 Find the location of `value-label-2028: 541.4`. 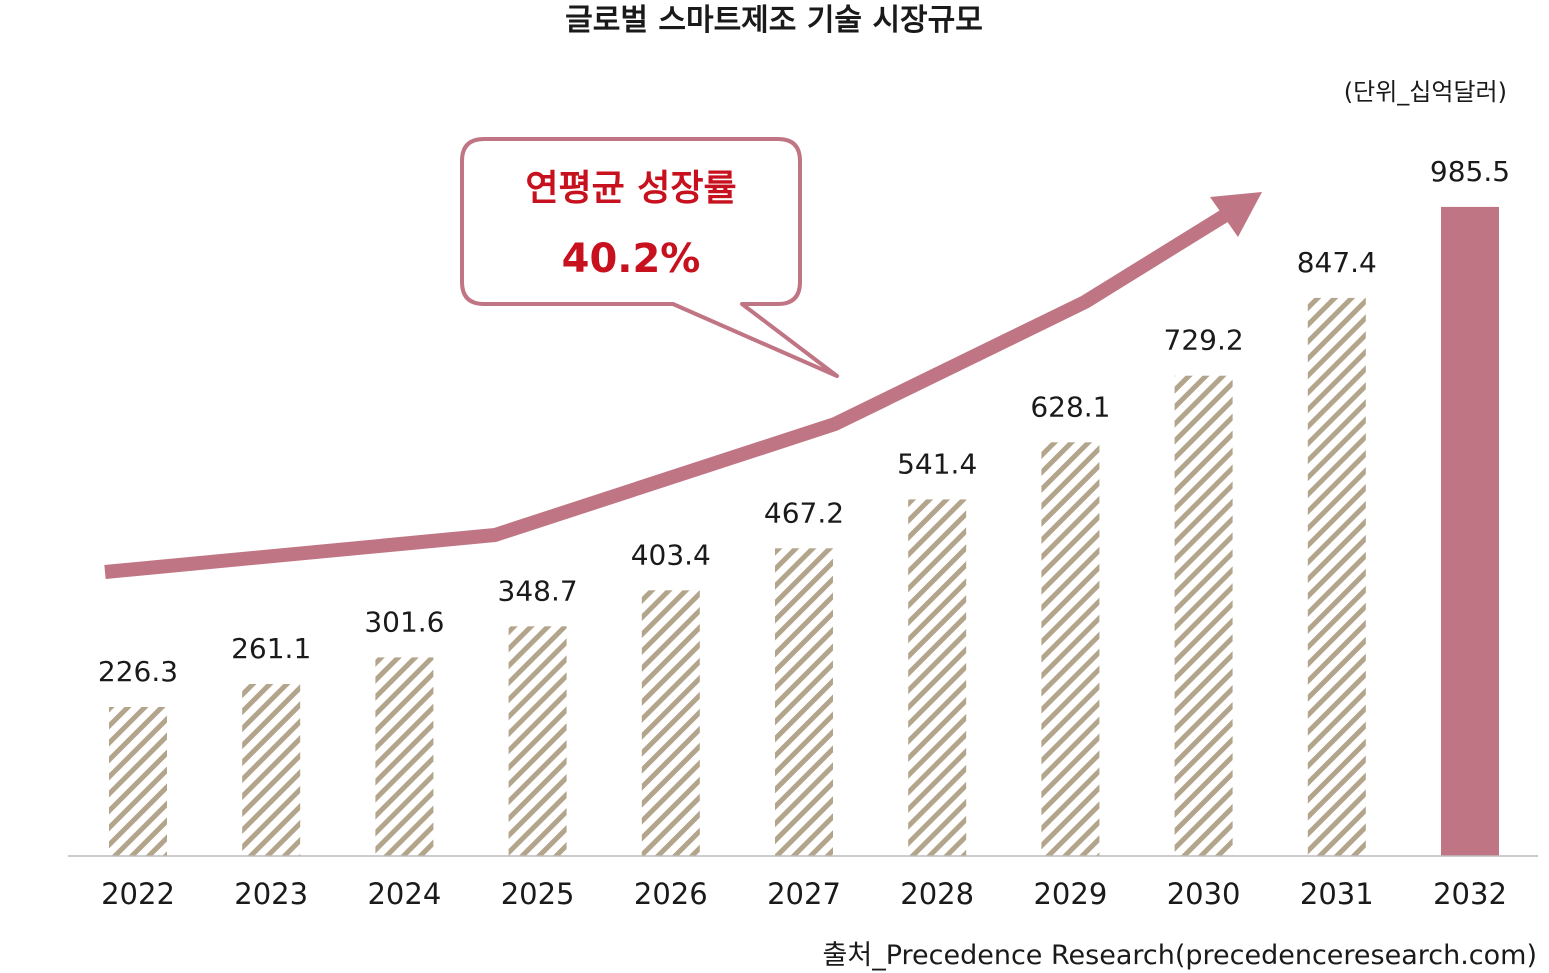

value-label-2028: 541.4 is located at coordinates (937, 463).